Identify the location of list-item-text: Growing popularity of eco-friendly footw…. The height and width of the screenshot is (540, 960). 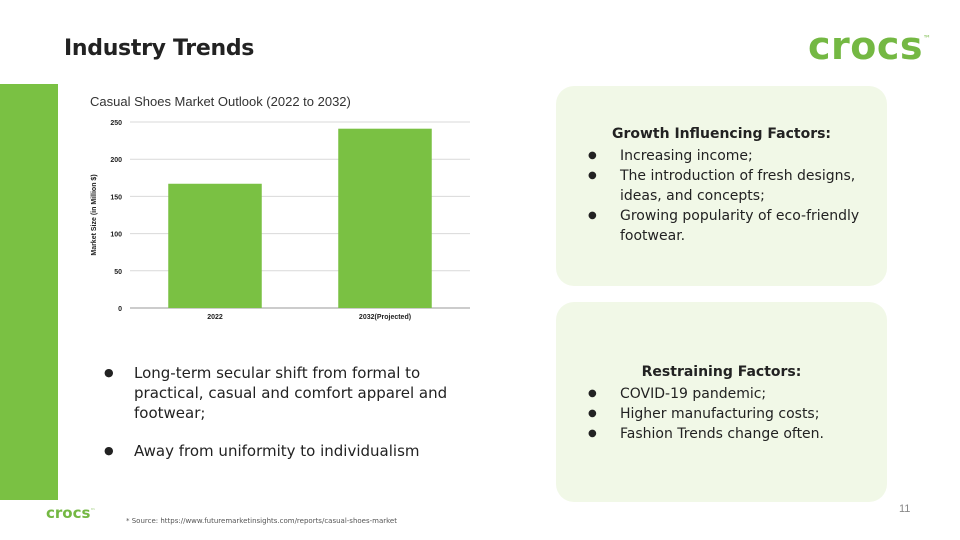
(740, 226).